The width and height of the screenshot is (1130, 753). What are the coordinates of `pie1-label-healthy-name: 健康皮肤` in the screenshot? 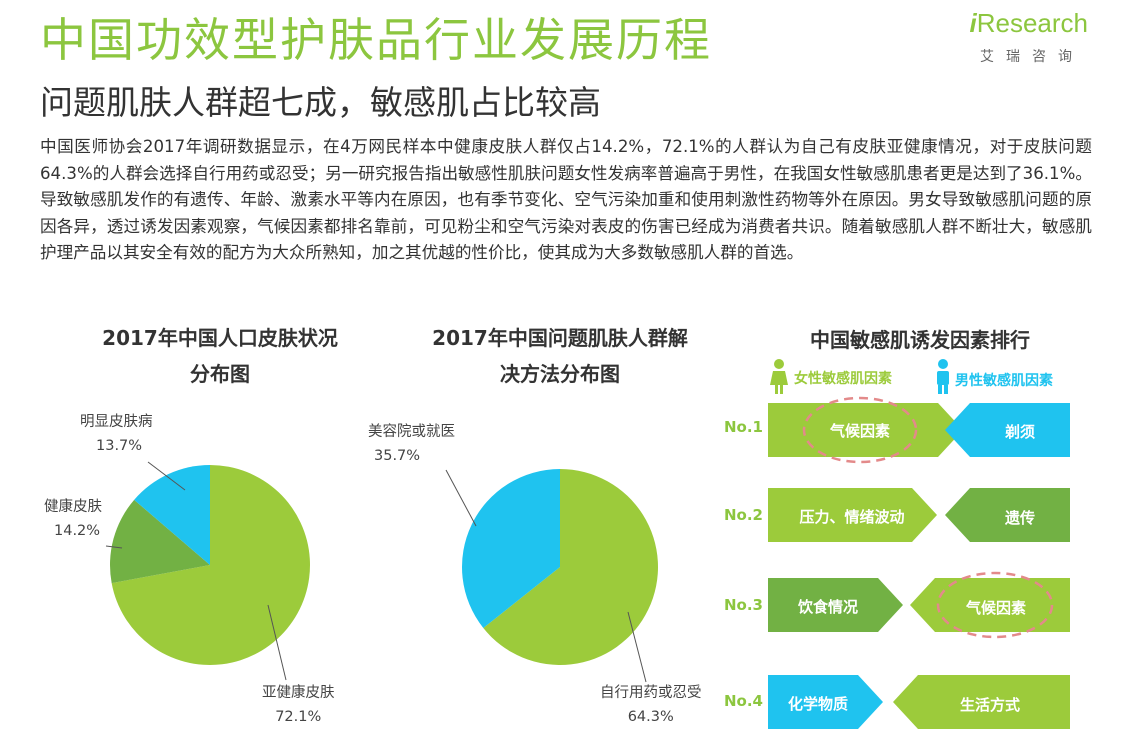 It's located at (73, 507).